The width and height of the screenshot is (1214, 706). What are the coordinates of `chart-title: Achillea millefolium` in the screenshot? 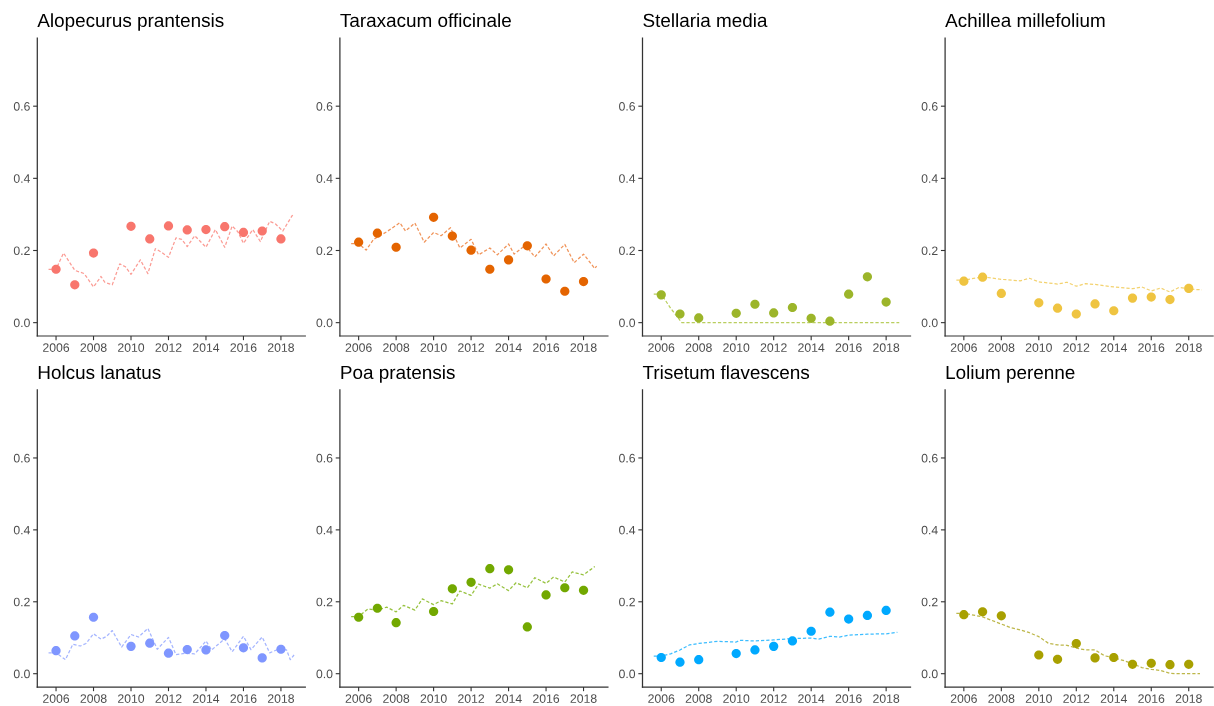 It's located at (1025, 20).